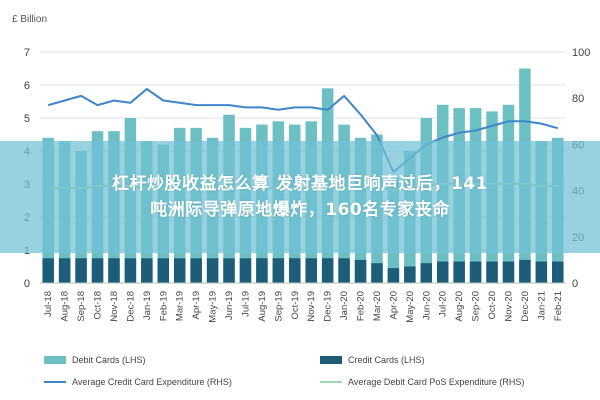  I want to click on x-tick-label: Jun-20, so click(426, 305).